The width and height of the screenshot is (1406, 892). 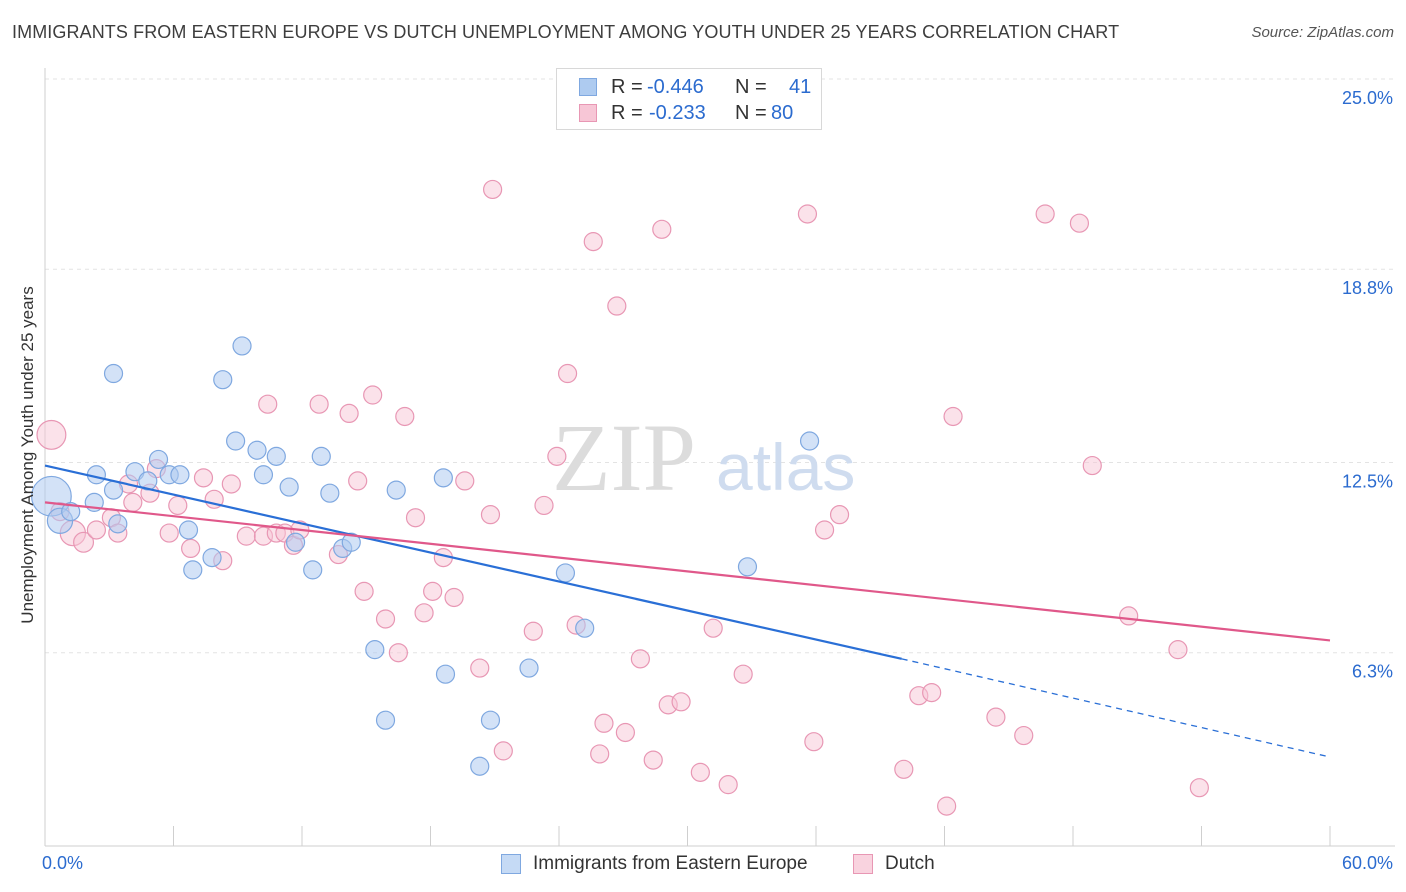 What do you see at coordinates (1322, 32) in the screenshot?
I see `source-label: Source: ZipAtlas.com` at bounding box center [1322, 32].